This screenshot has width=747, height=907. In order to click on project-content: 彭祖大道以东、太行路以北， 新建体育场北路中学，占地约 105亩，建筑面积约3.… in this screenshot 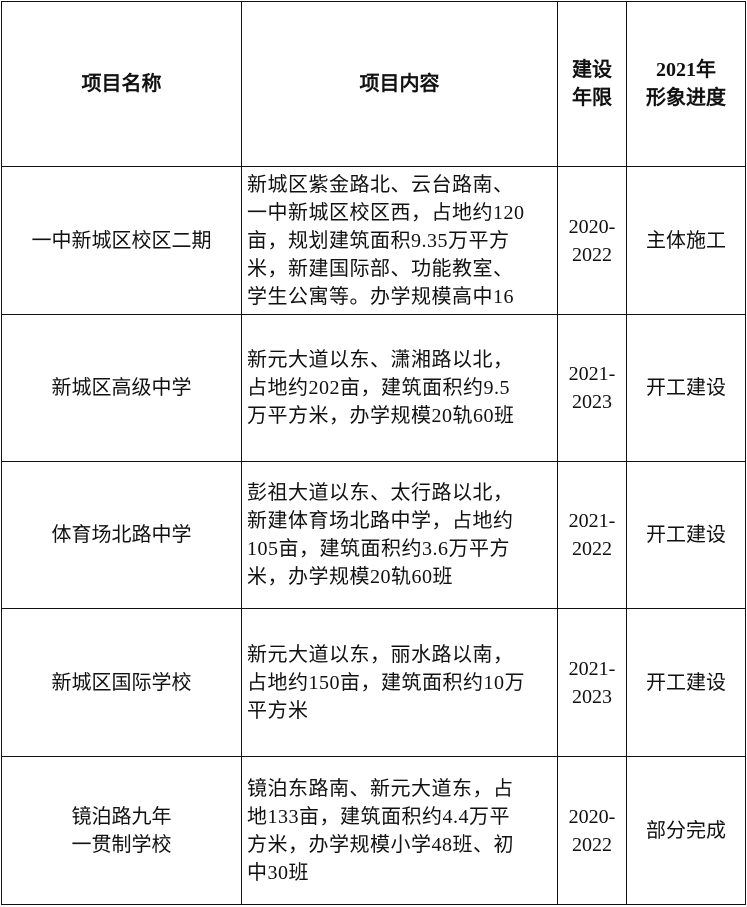, I will do `click(399, 535)`.